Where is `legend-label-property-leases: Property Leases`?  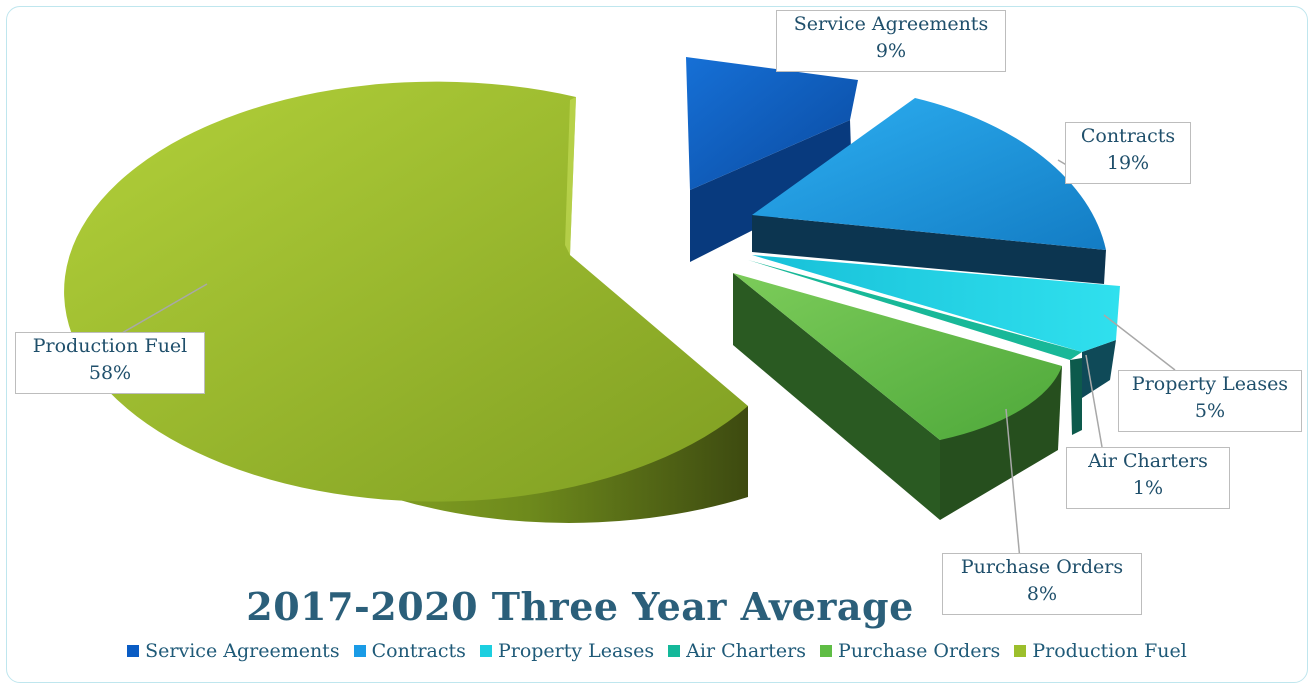
legend-label-property-leases: Property Leases is located at coordinates (576, 651).